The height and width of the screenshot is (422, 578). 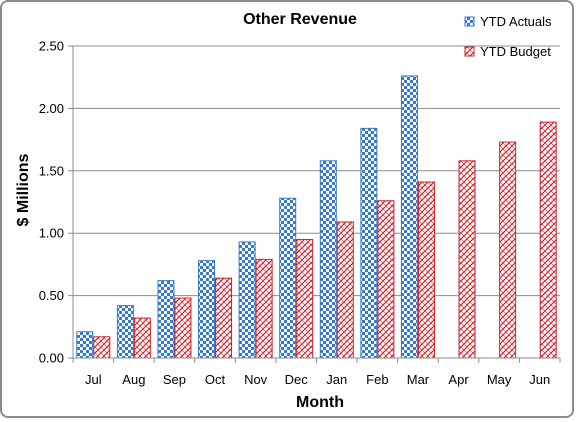 I want to click on x-tick-label: Feb, so click(x=377, y=379).